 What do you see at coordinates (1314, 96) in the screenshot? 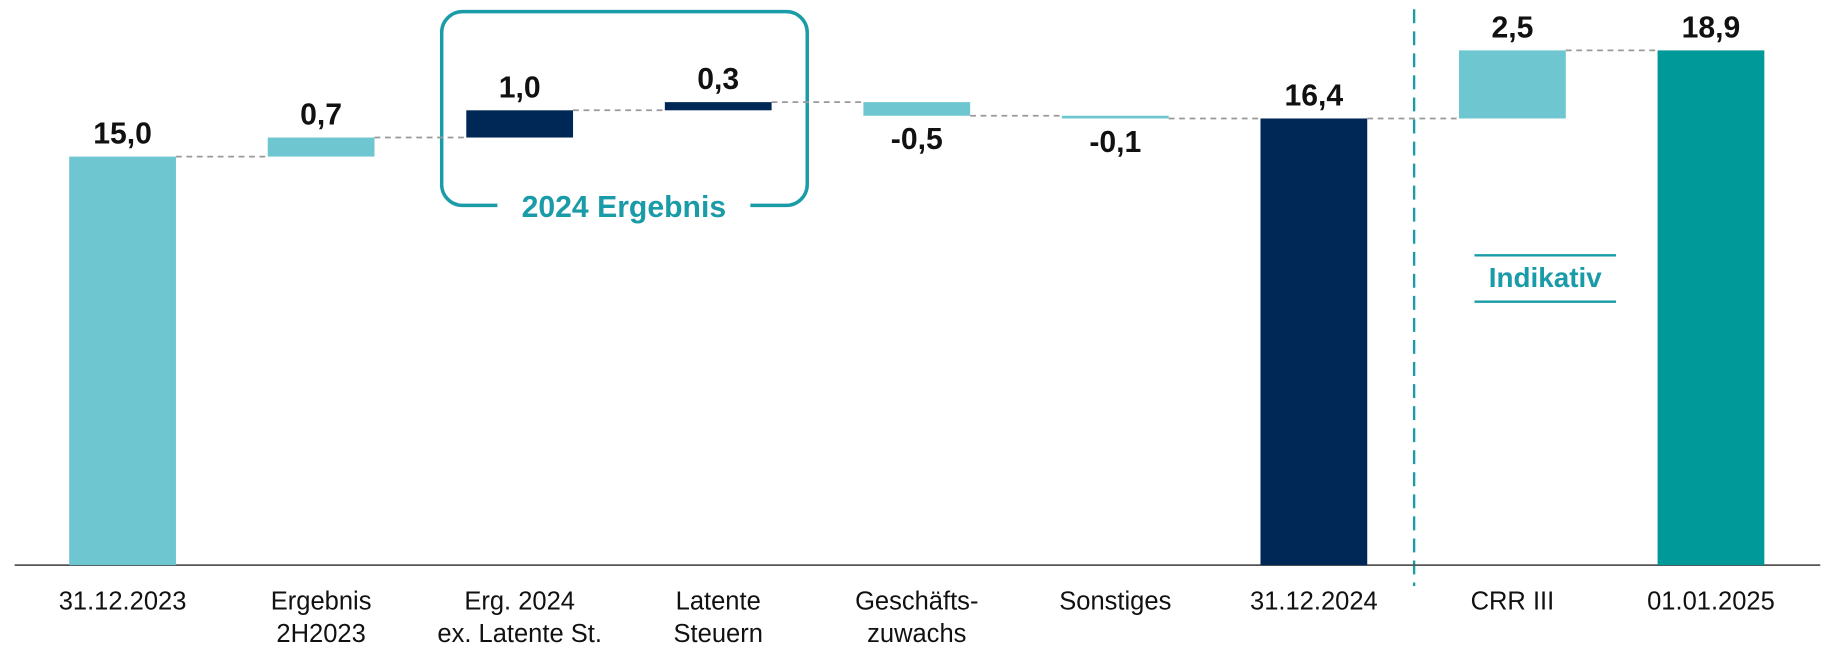
I see `value-label: 16,4` at bounding box center [1314, 96].